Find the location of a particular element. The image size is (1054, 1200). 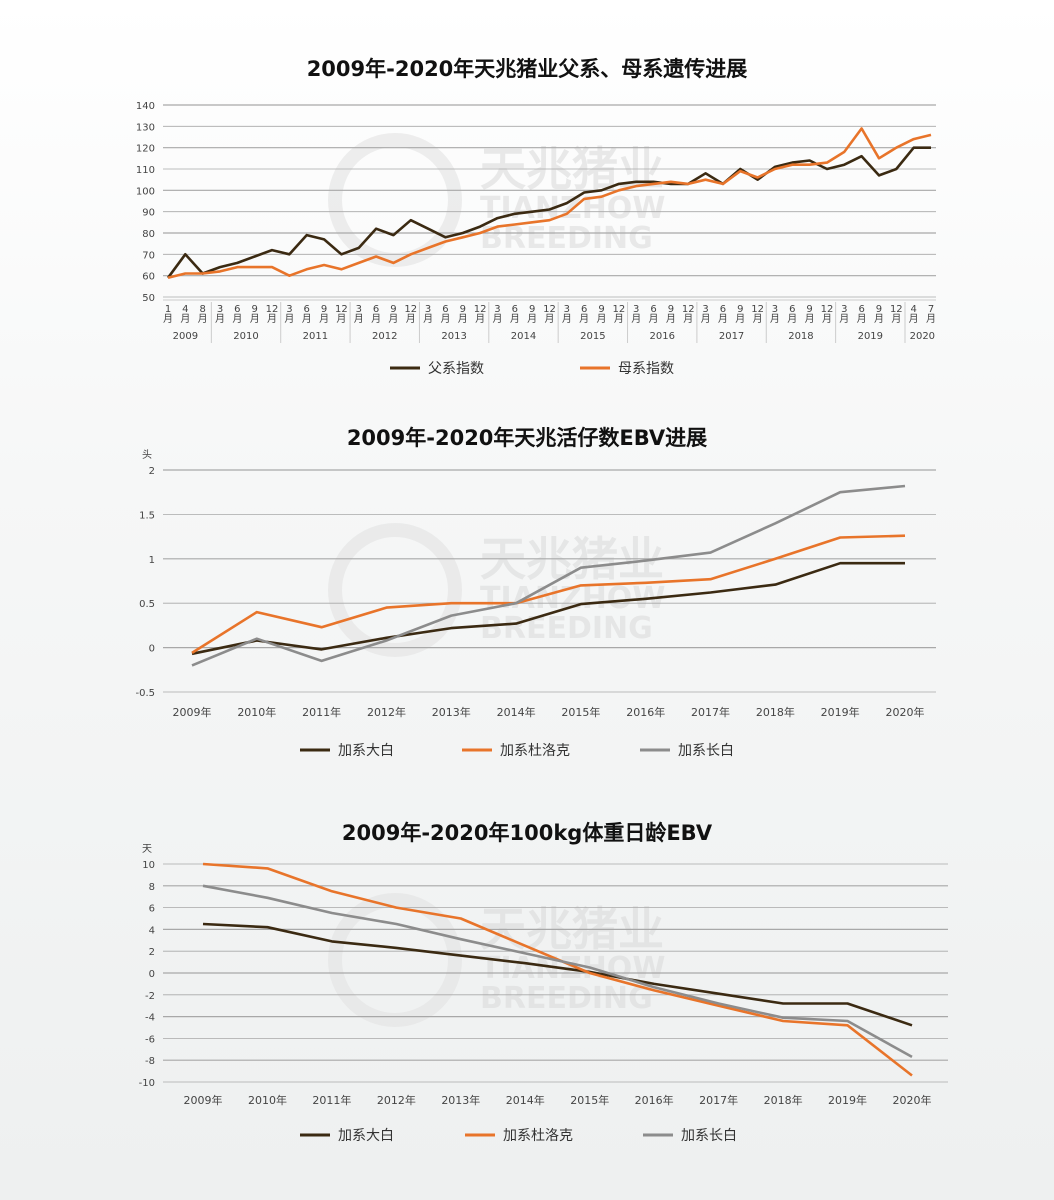

y-tick-label: 100 is located at coordinates (145, 191).